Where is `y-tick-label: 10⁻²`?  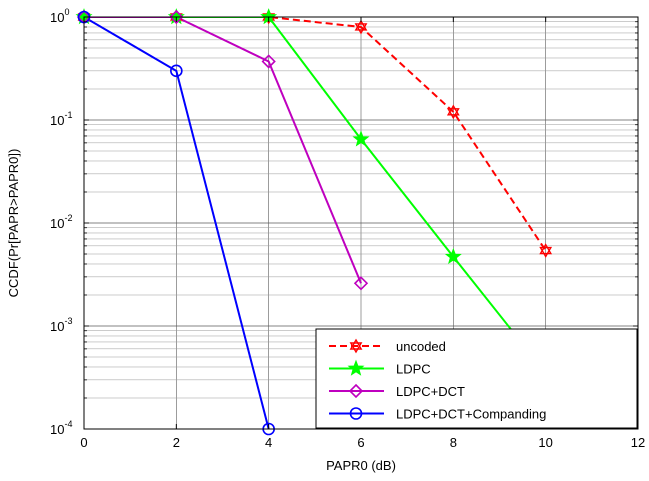 y-tick-label: 10⁻² is located at coordinates (61, 222).